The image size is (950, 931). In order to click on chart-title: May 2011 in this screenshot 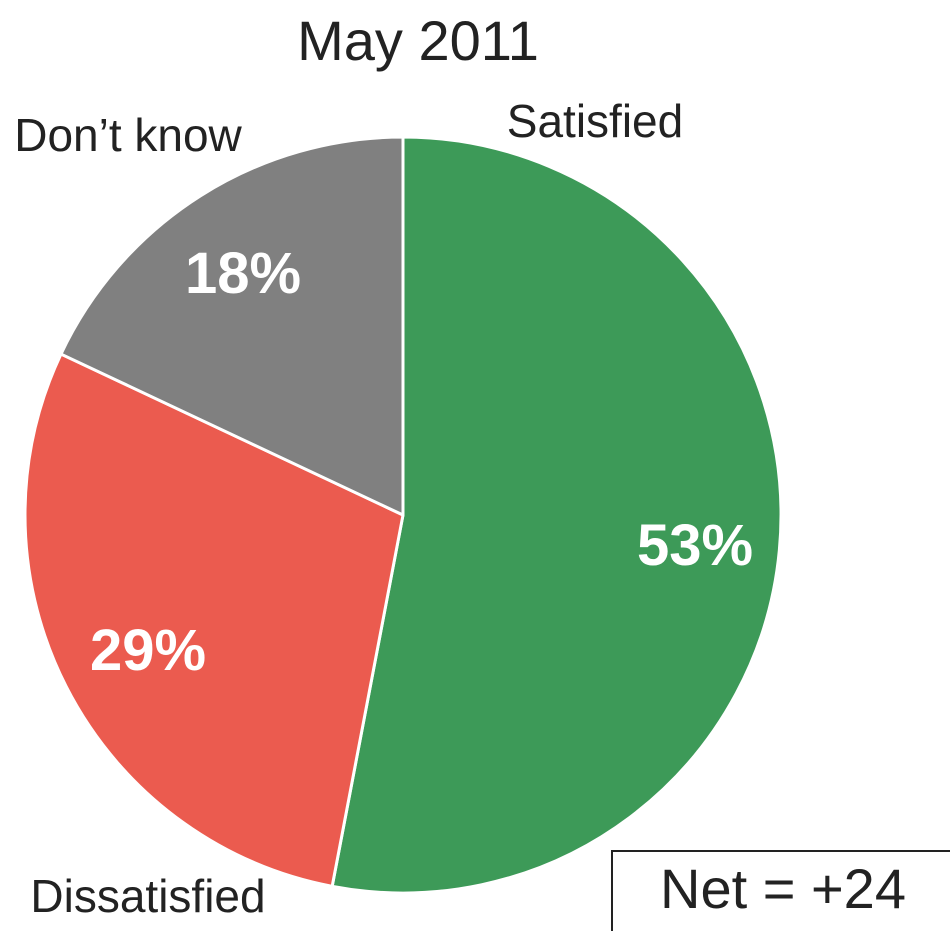, I will do `click(418, 40)`.